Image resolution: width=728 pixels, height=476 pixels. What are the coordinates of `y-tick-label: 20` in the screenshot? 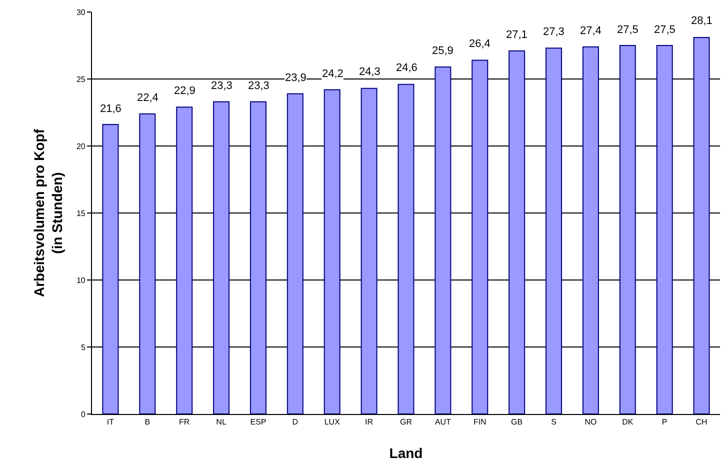 It's located at (81, 146).